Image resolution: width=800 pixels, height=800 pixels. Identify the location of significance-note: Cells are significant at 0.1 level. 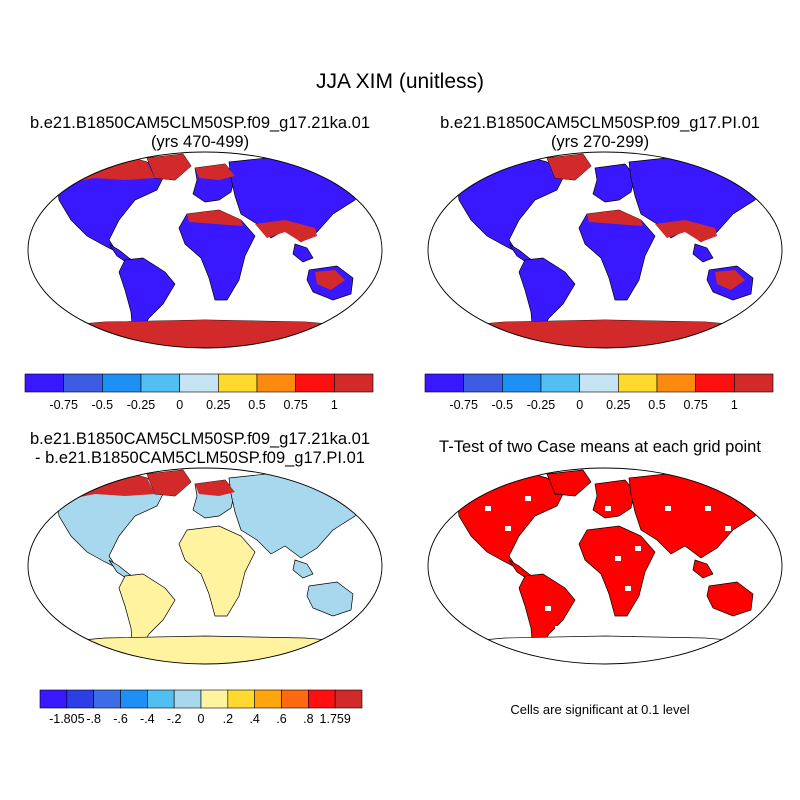
(600, 709).